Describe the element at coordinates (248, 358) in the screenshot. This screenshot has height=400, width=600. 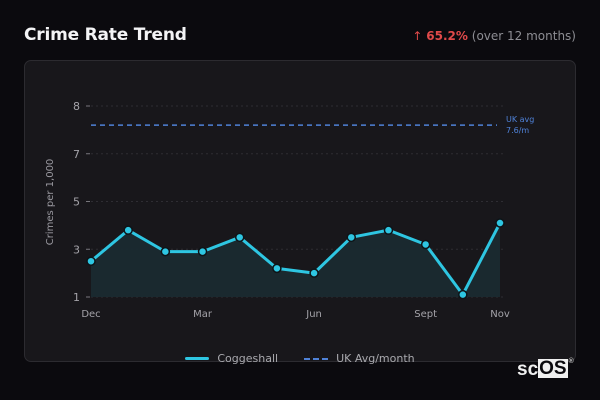
I see `legend-label: Coggeshall` at that location.